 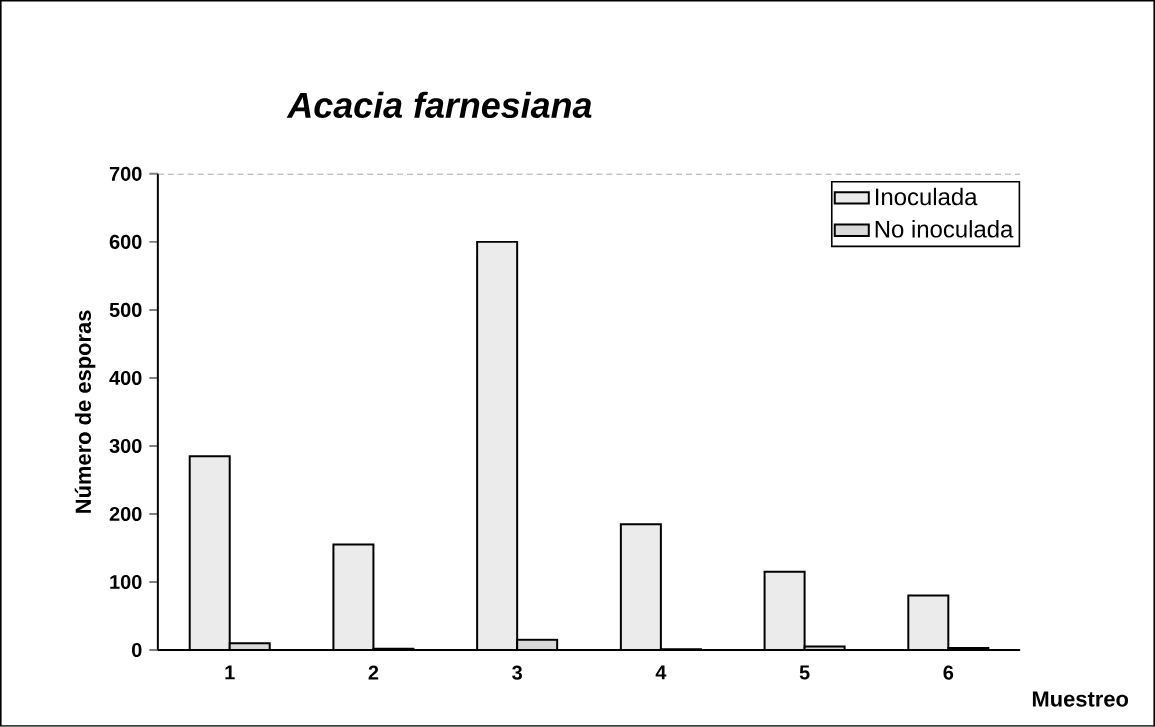 What do you see at coordinates (137, 650) in the screenshot?
I see `y-tick-label: 0` at bounding box center [137, 650].